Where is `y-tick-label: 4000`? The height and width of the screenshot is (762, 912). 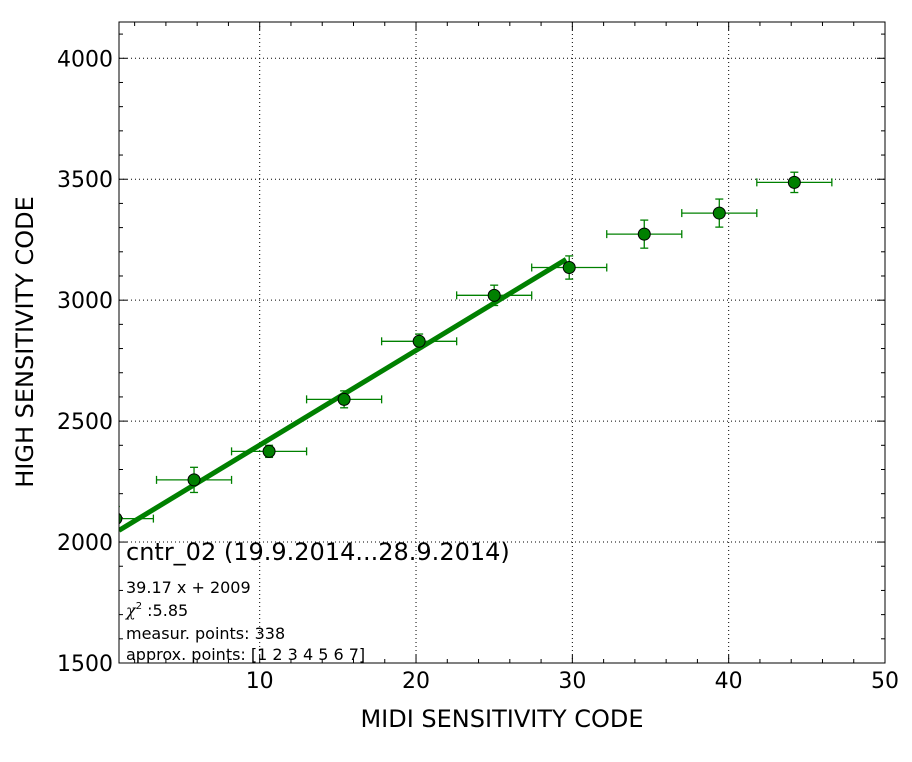 y-tick-label: 4000 is located at coordinates (85, 59).